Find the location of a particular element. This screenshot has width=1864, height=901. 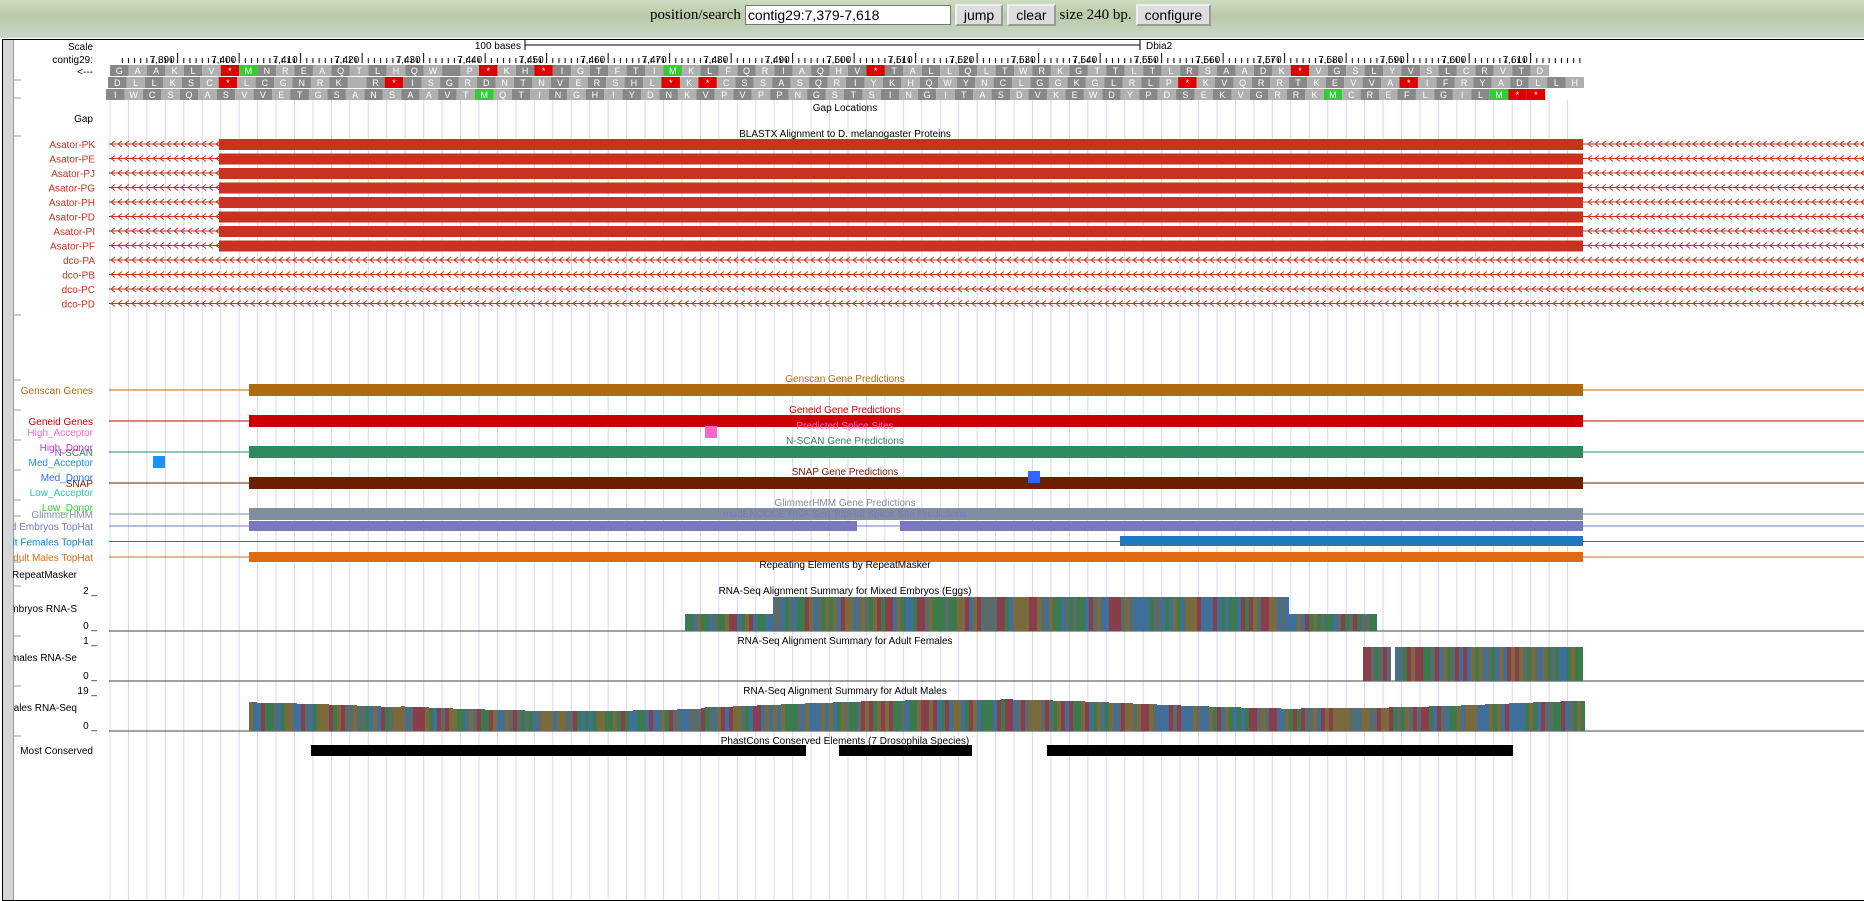

position-search-input is located at coordinates (847, 15).